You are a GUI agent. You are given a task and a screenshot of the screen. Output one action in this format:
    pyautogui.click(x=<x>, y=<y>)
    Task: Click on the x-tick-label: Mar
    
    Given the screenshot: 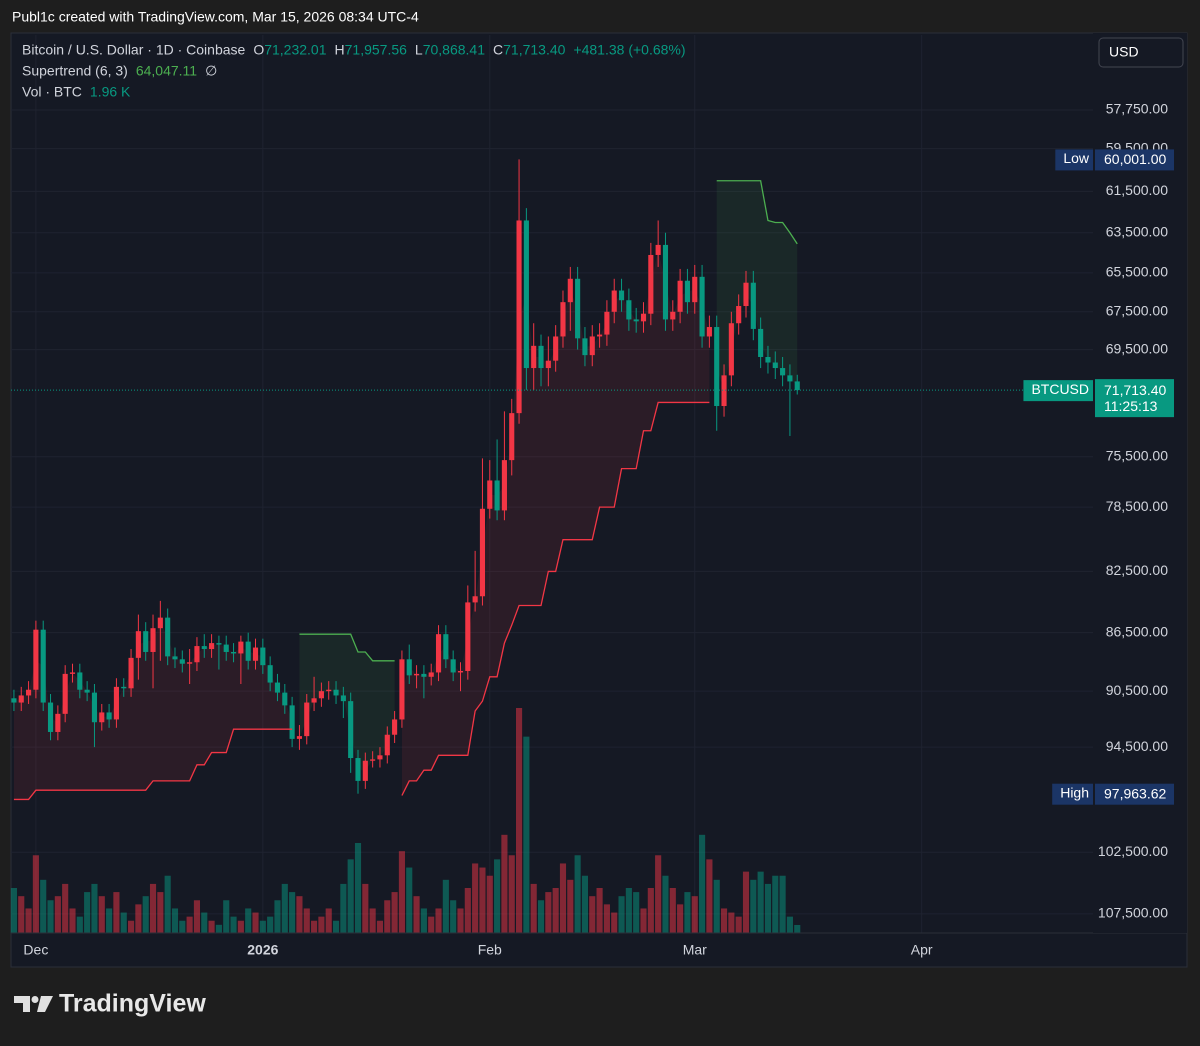 What is the action you would take?
    pyautogui.click(x=695, y=950)
    